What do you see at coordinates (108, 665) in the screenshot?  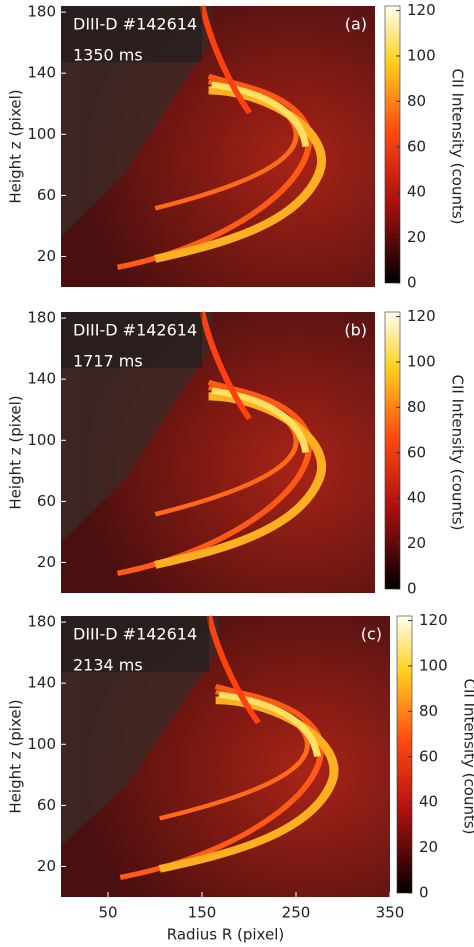 I see `annotation: 2134 ms` at bounding box center [108, 665].